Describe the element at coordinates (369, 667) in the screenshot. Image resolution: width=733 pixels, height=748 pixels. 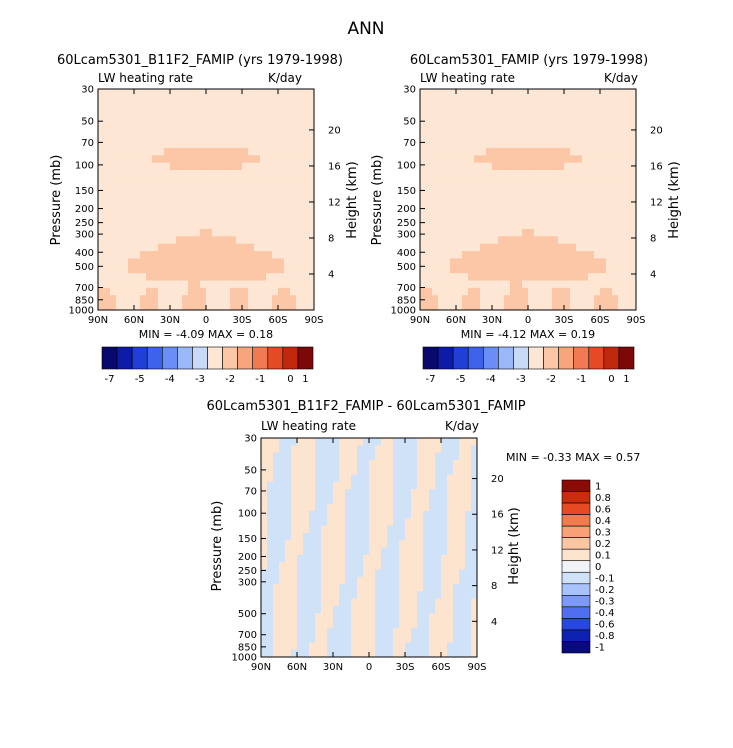
I see `x-tick-label: 0` at that location.